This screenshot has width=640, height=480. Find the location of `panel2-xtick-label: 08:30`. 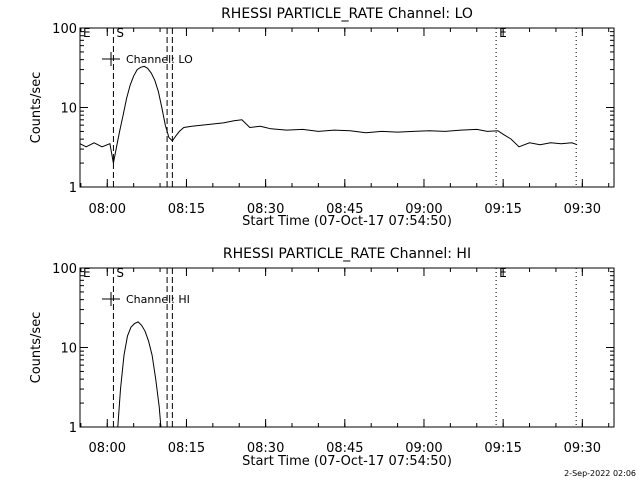

panel2-xtick-label: 08:30 is located at coordinates (265, 448).